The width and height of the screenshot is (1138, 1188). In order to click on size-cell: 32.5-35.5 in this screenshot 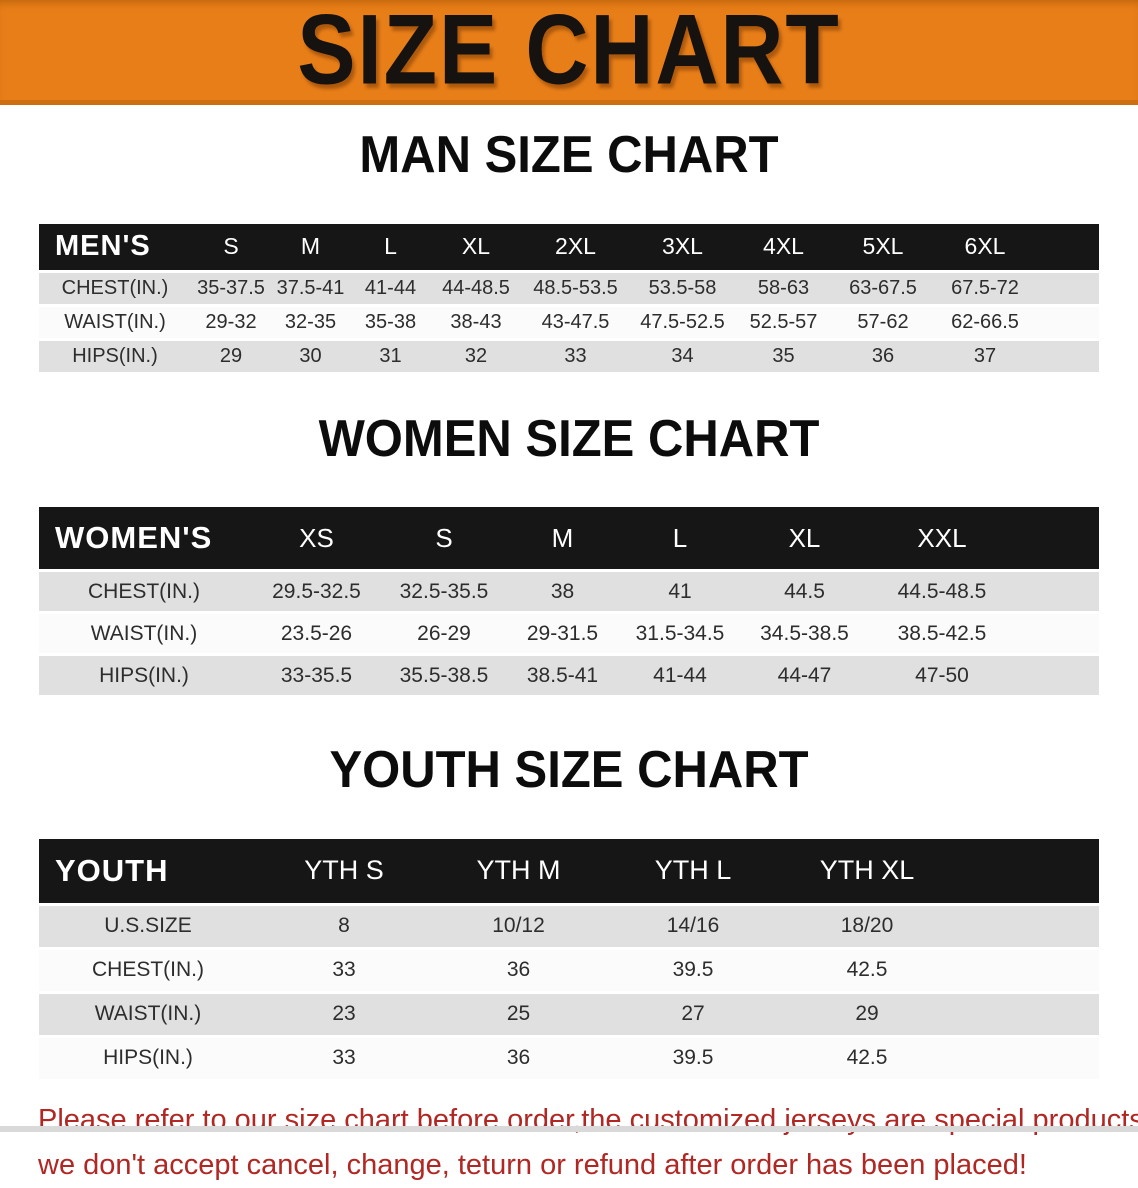, I will do `click(444, 592)`.